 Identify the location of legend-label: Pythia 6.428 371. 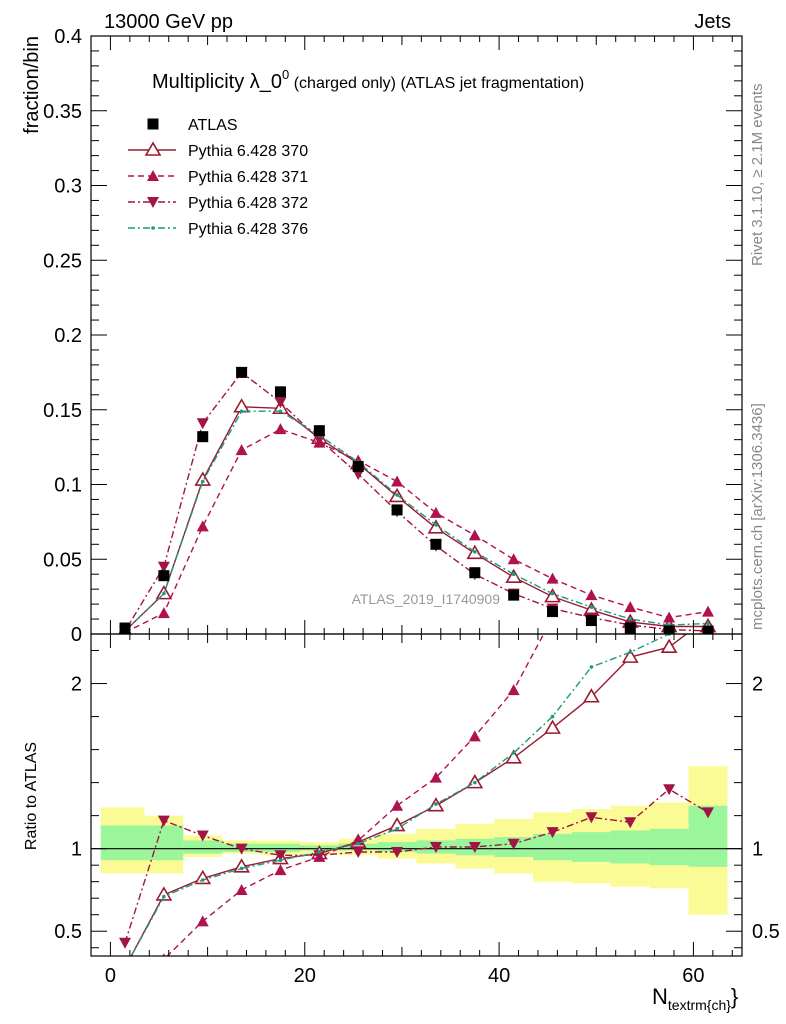
(248, 177).